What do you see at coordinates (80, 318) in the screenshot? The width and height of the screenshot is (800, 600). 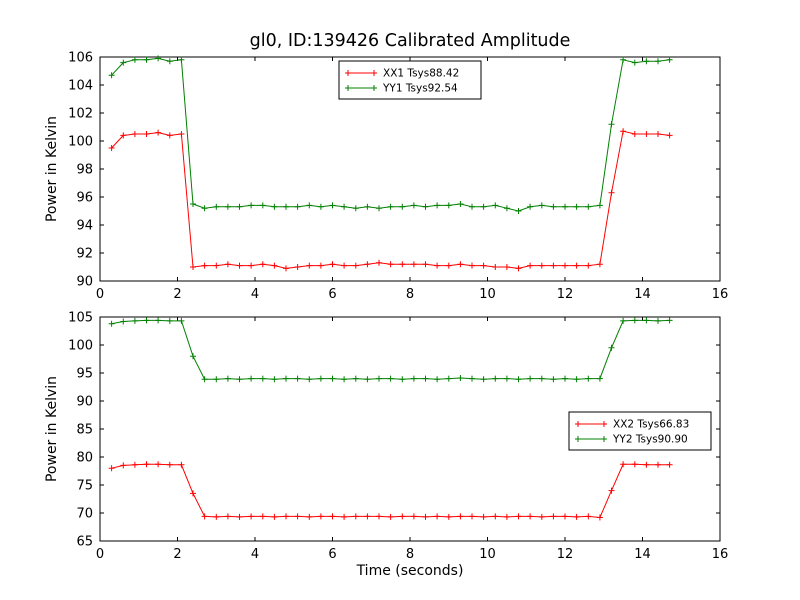 I see `y-tick-label: 105` at bounding box center [80, 318].